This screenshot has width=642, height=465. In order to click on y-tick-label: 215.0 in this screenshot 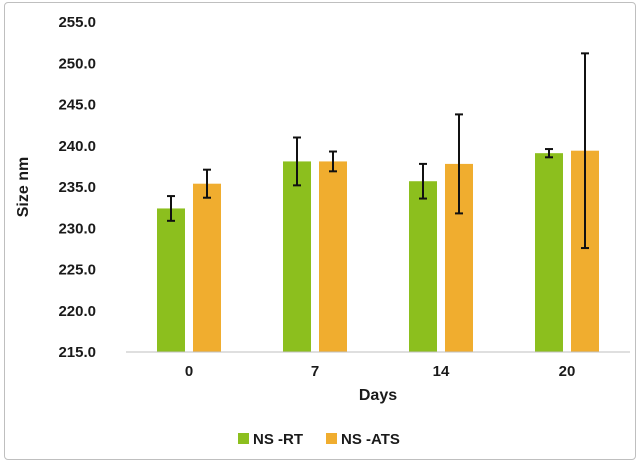, I will do `click(77, 352)`.